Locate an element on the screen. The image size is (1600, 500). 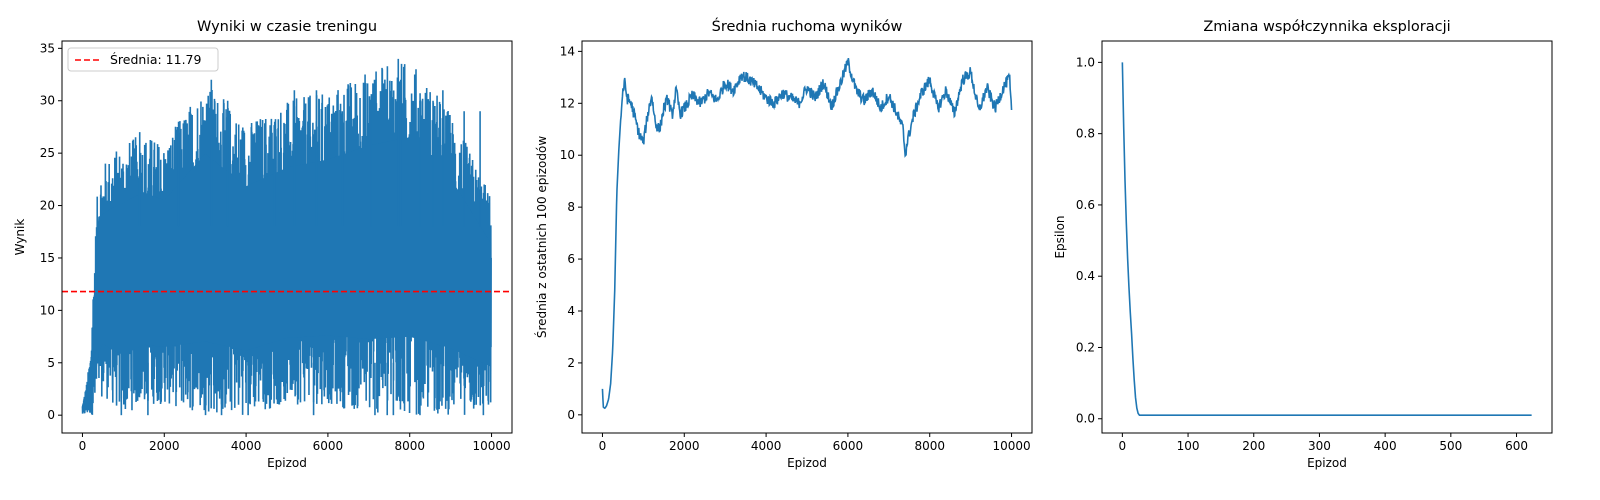
x-tick-label: 600 is located at coordinates (1516, 446).